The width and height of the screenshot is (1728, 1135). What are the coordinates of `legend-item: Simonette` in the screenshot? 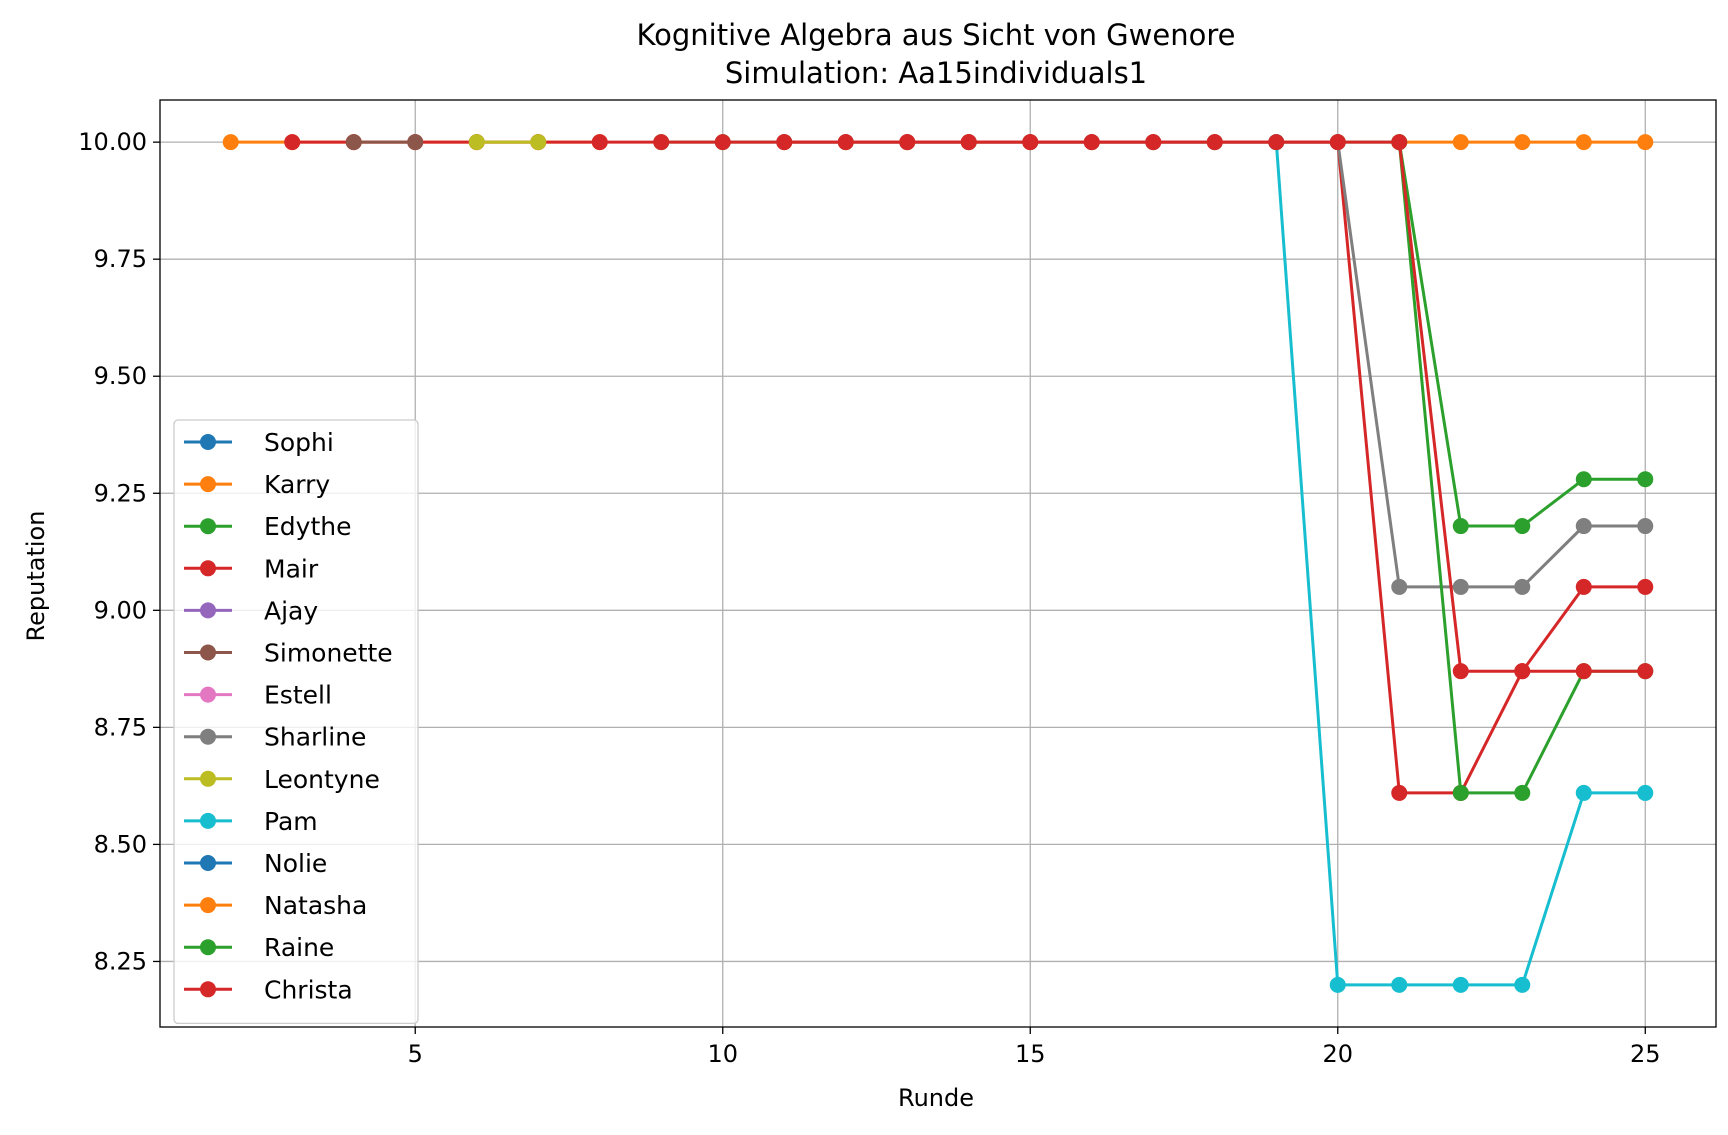 It's located at (288, 653).